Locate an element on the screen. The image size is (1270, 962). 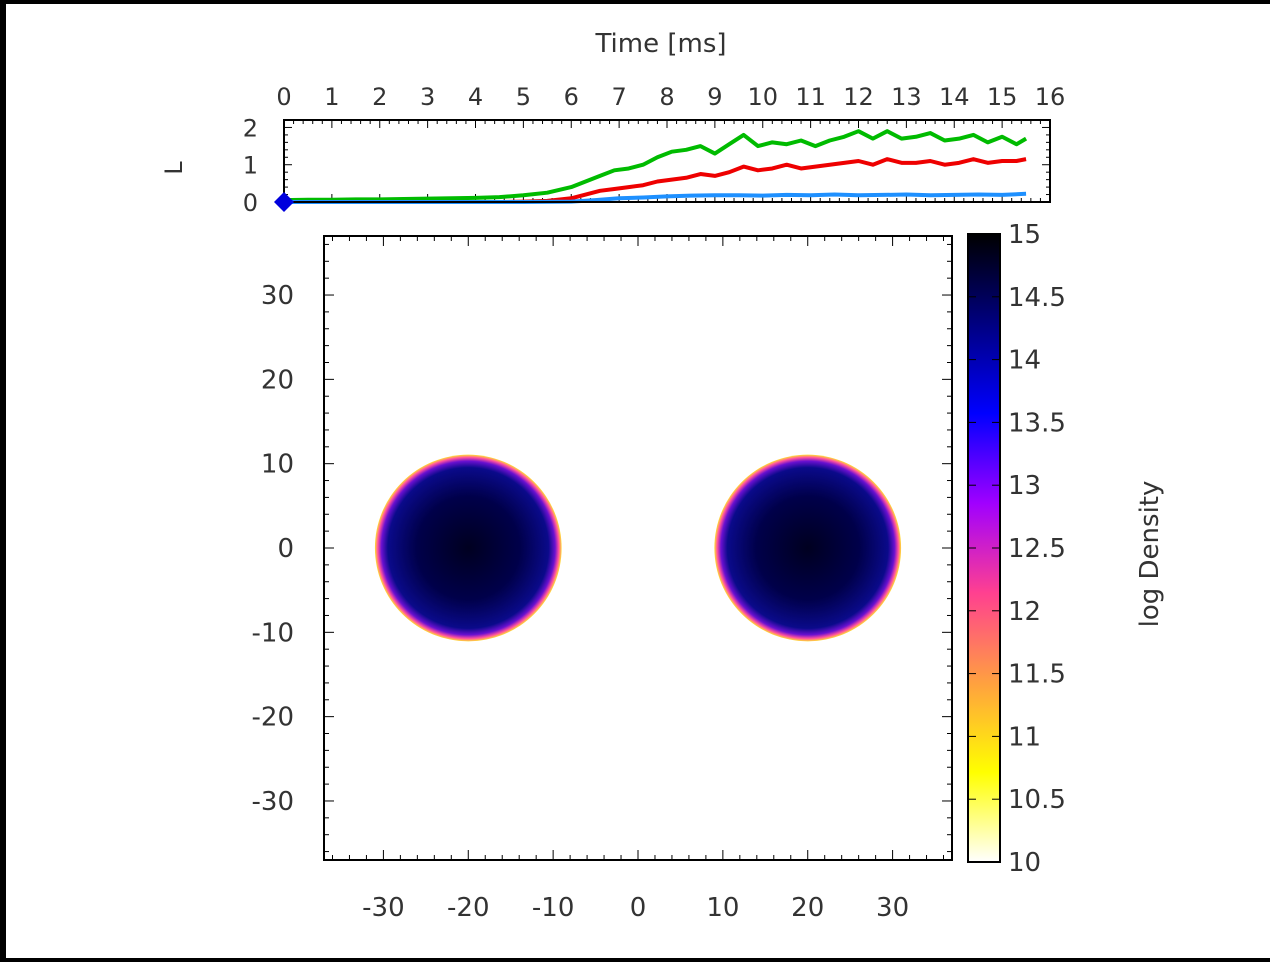
time-tick-label: 1 is located at coordinates (331, 97).